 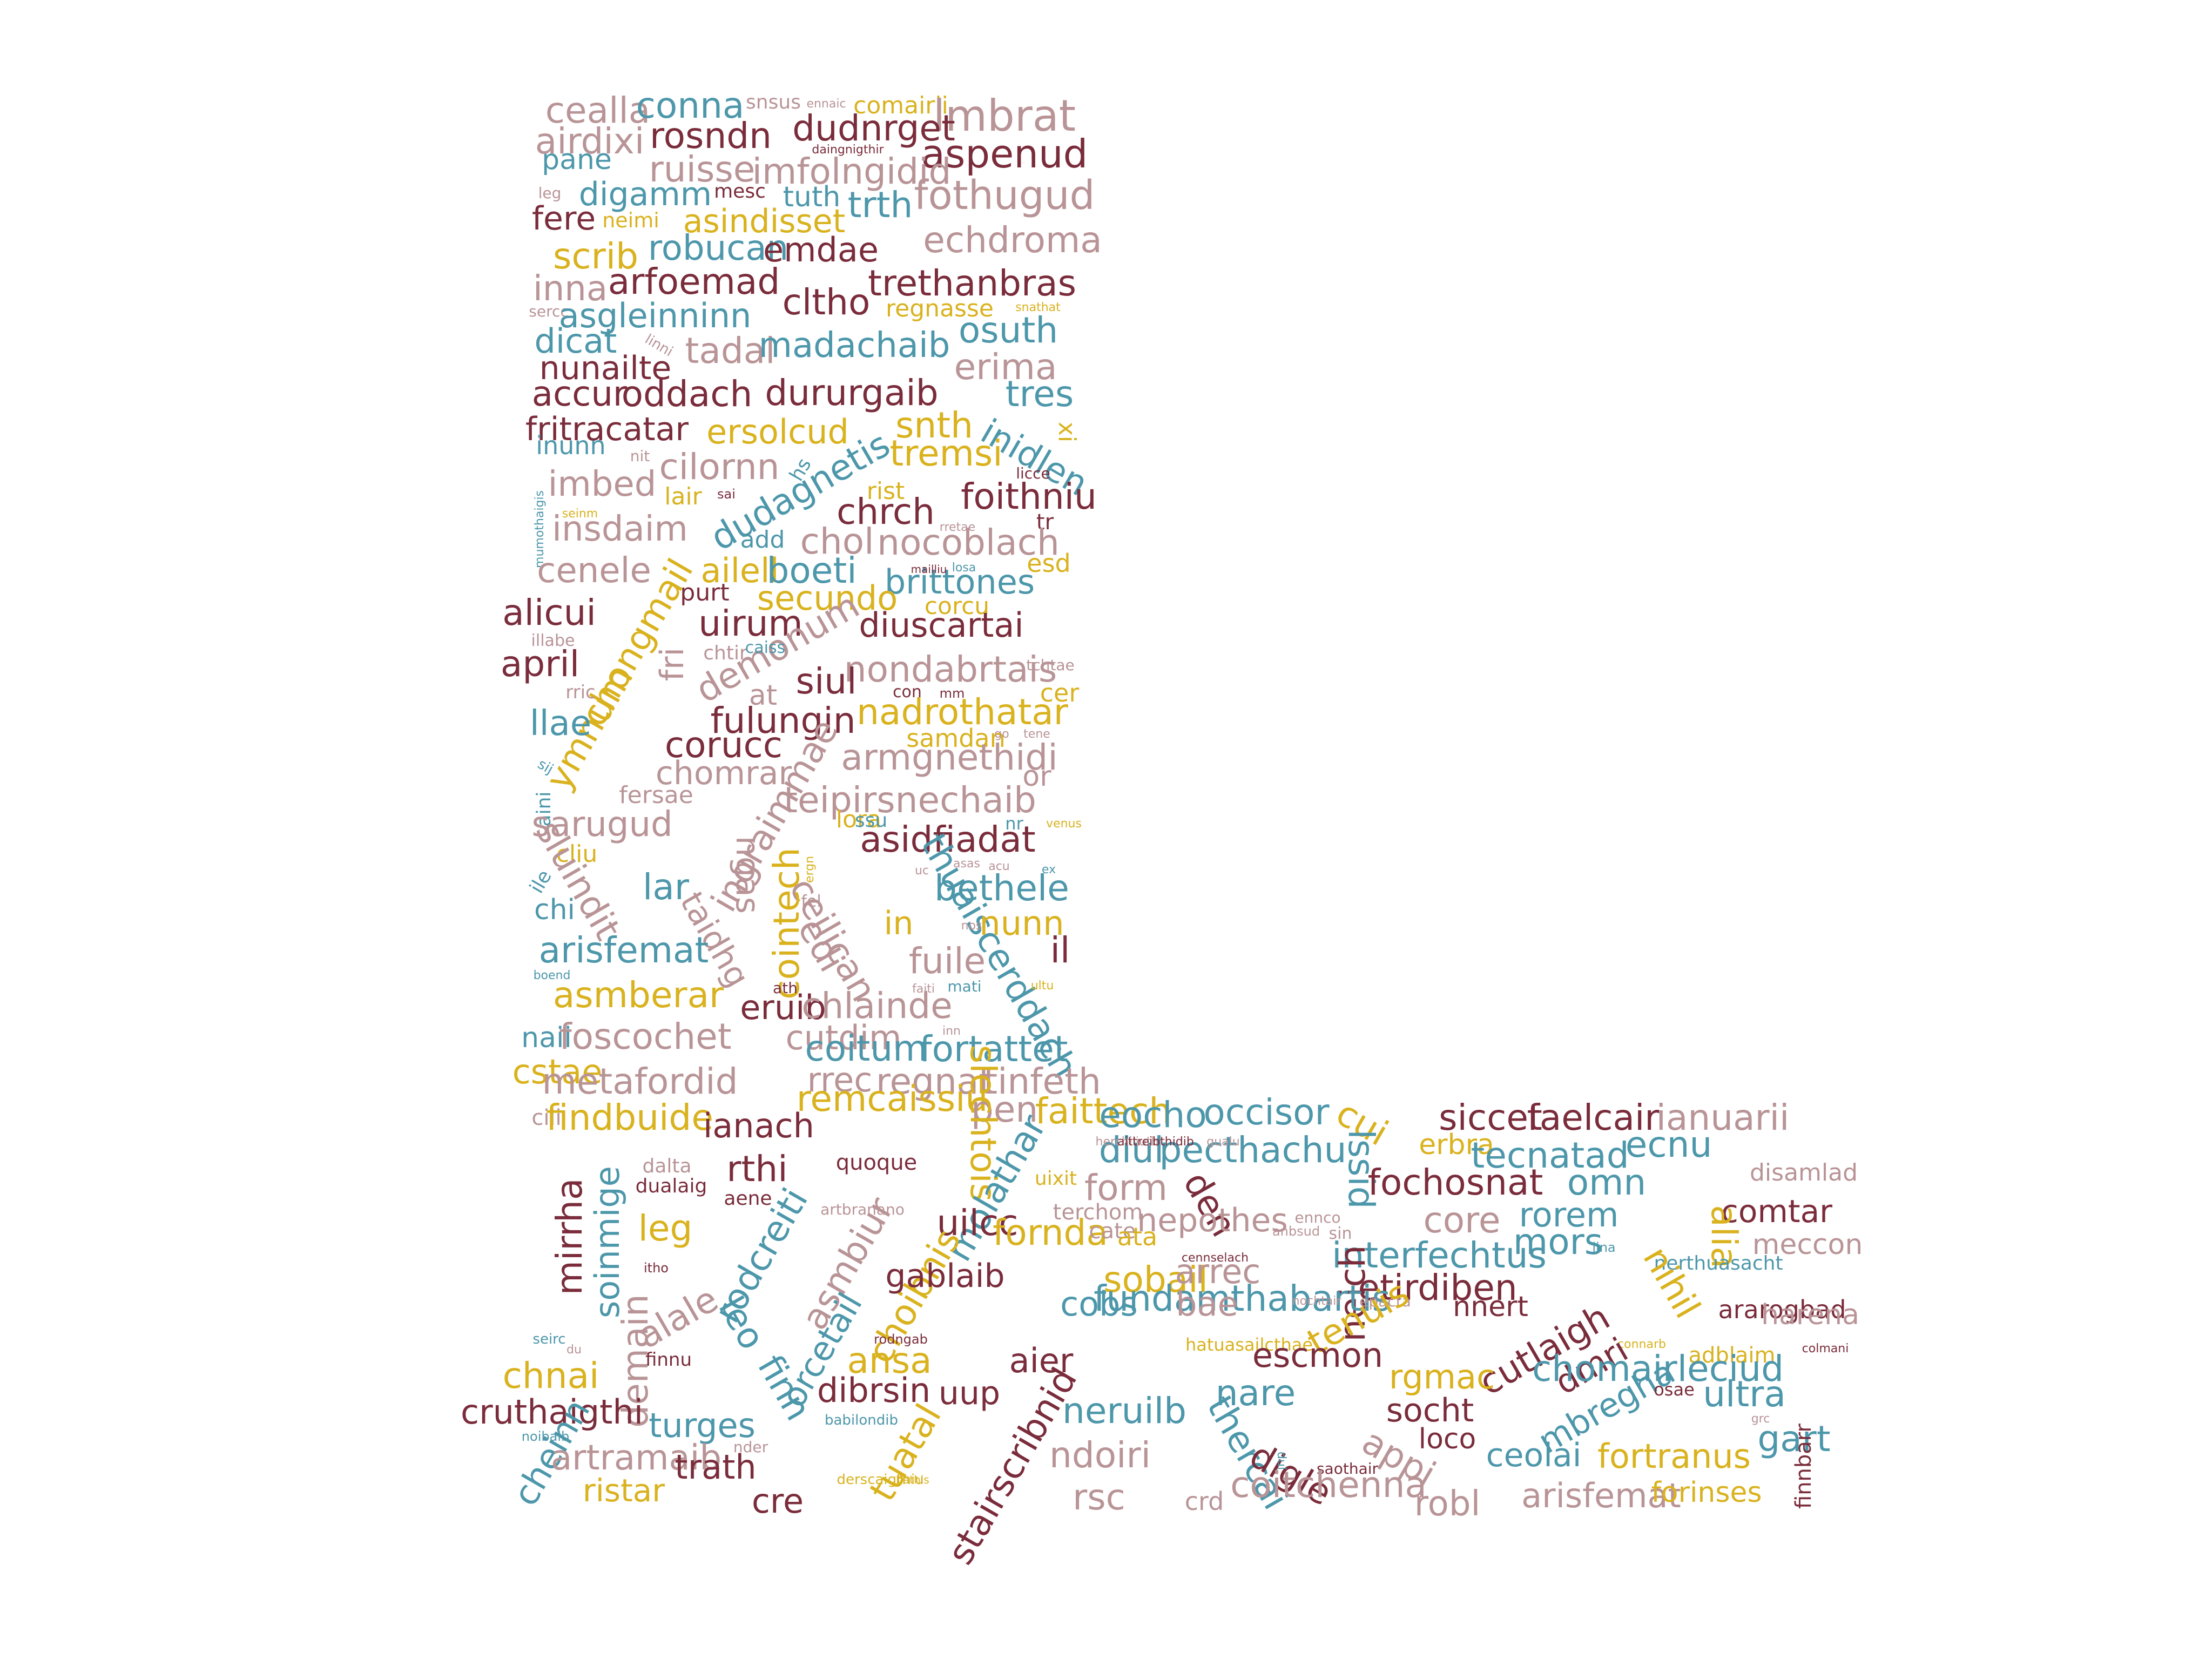 I want to click on cloud-word: snathat, so click(x=1038, y=307).